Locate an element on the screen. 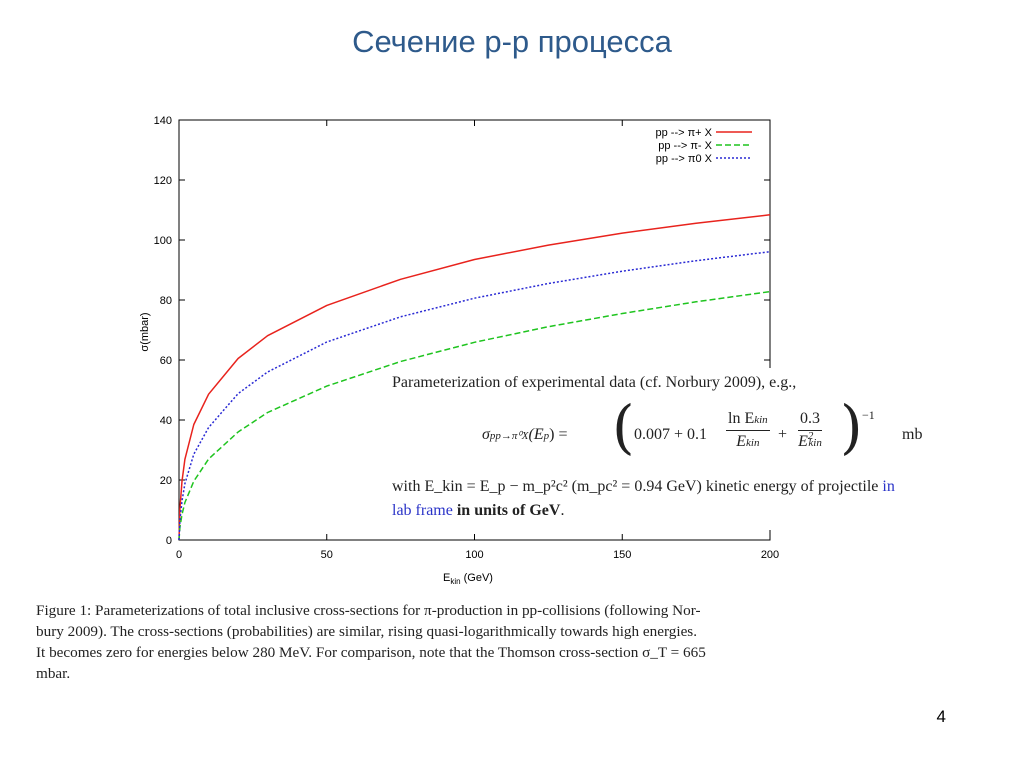 This screenshot has width=1024, height=767. y-tick-label: 60 is located at coordinates (166, 361).